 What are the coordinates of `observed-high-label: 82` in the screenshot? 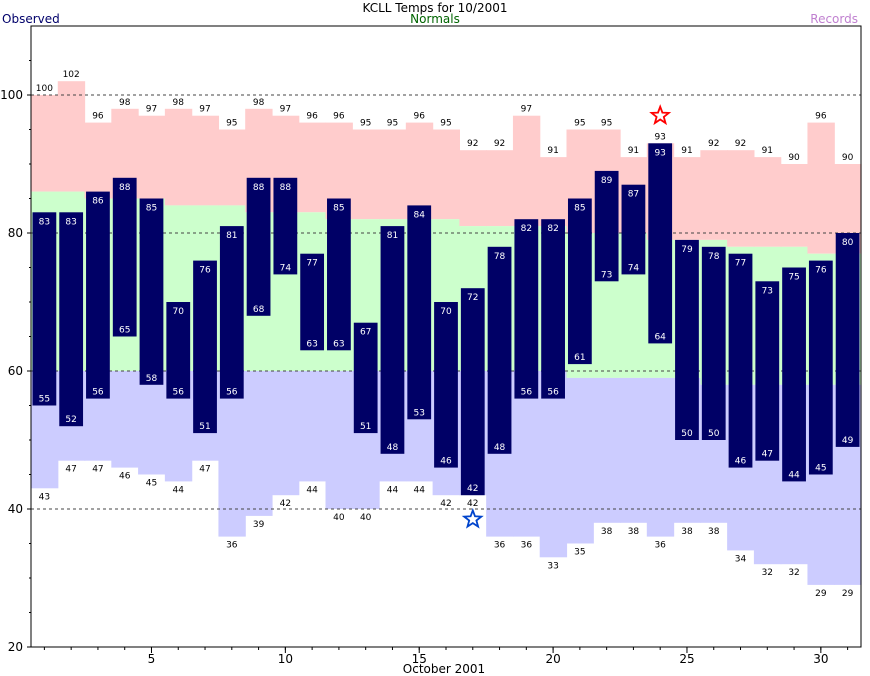 It's located at (526, 229).